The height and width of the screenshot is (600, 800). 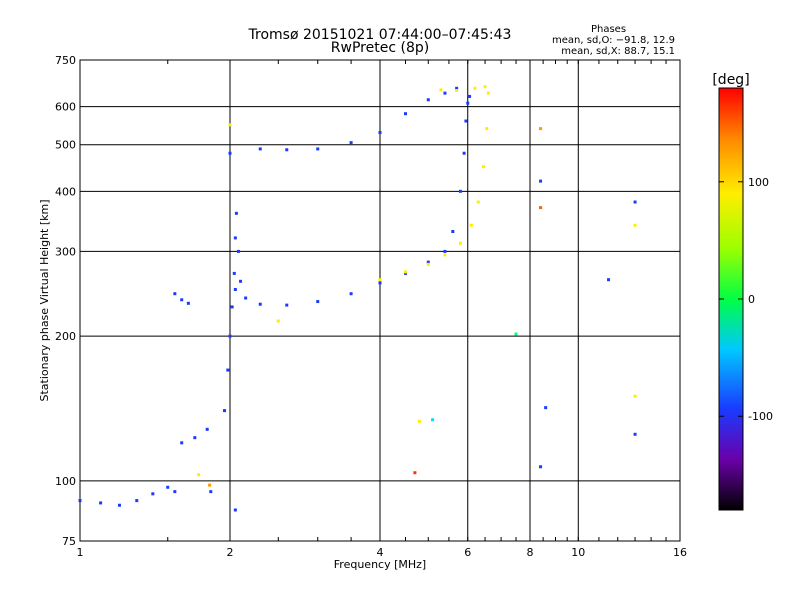 I want to click on y-axis-label: Stationary phase Virtual Height [km], so click(x=44, y=300).